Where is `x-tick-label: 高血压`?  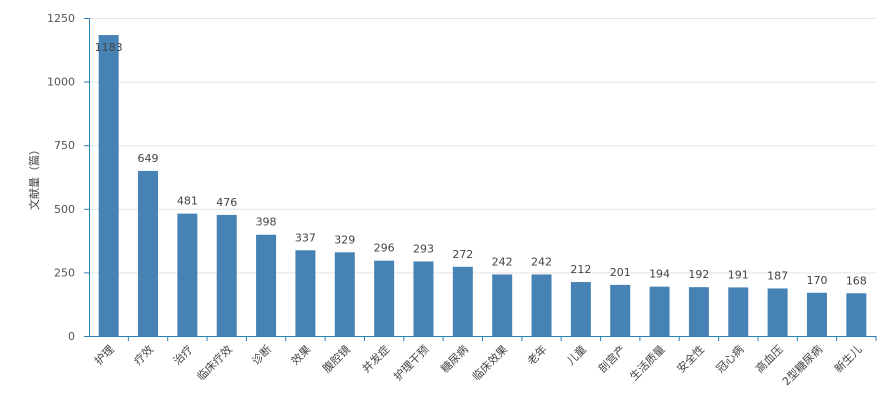 x-tick-label: 高血压 is located at coordinates (769, 358).